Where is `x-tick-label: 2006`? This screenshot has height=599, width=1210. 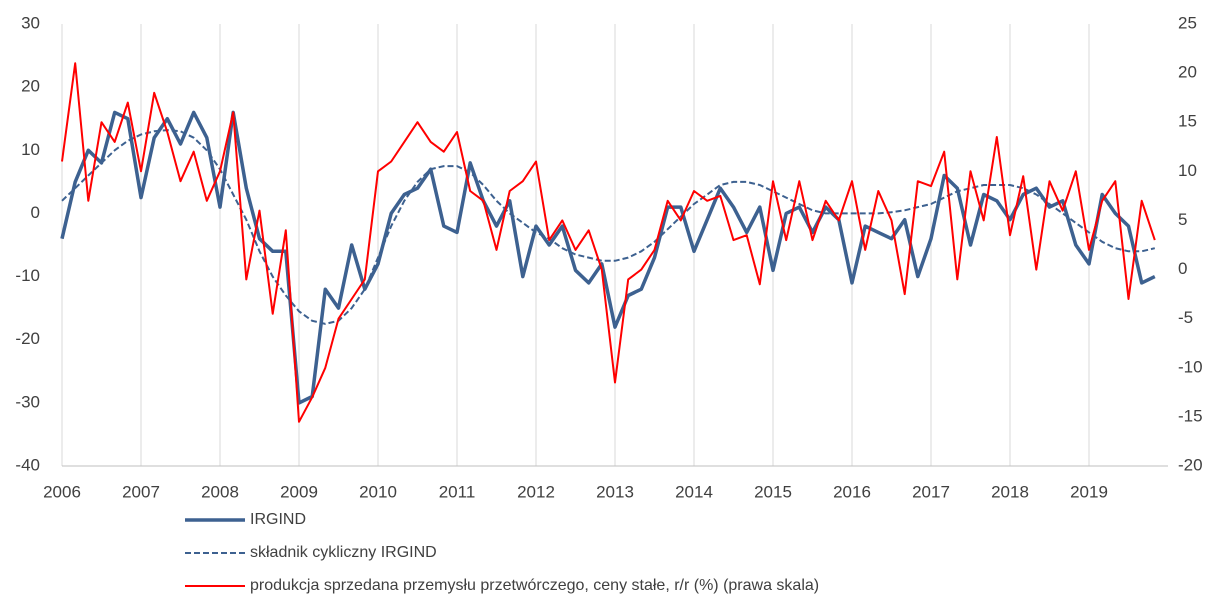
x-tick-label: 2006 is located at coordinates (62, 491).